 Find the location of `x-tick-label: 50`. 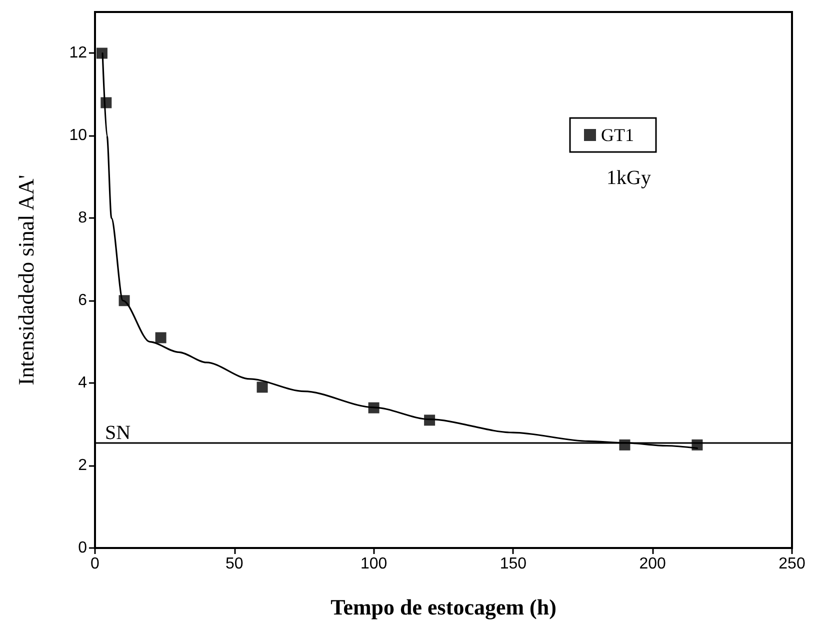

x-tick-label: 50 is located at coordinates (235, 564).